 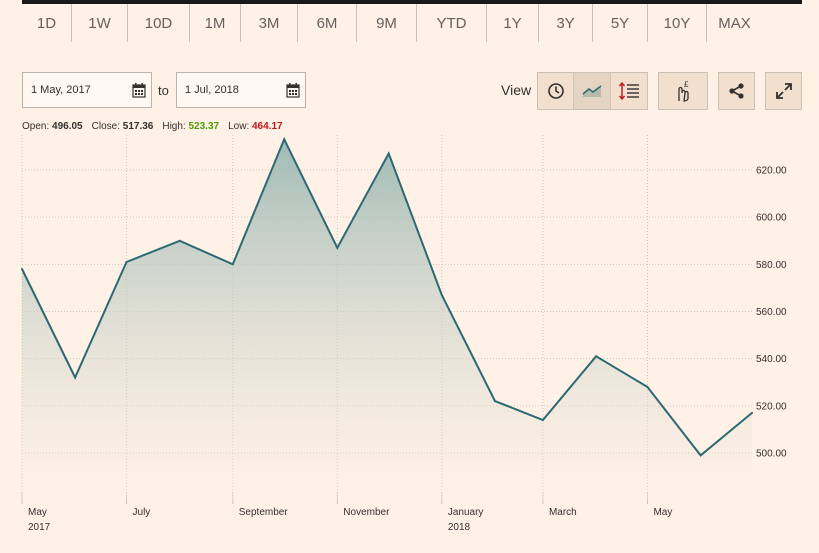 I want to click on line-chart-icon, so click(x=592, y=91).